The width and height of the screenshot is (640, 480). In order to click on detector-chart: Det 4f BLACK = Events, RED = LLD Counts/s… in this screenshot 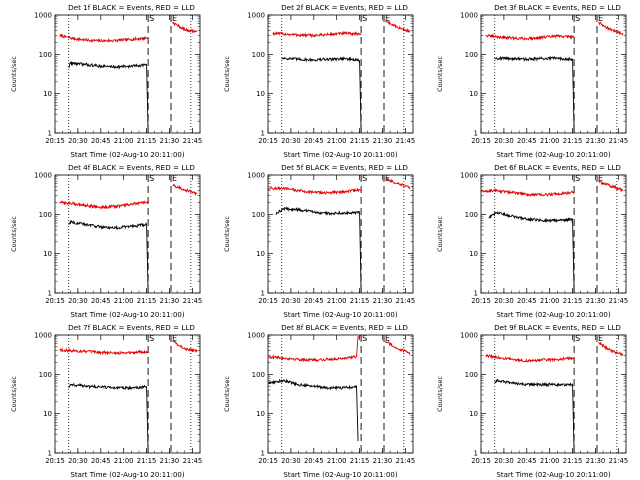, I will do `click(106, 241)`.